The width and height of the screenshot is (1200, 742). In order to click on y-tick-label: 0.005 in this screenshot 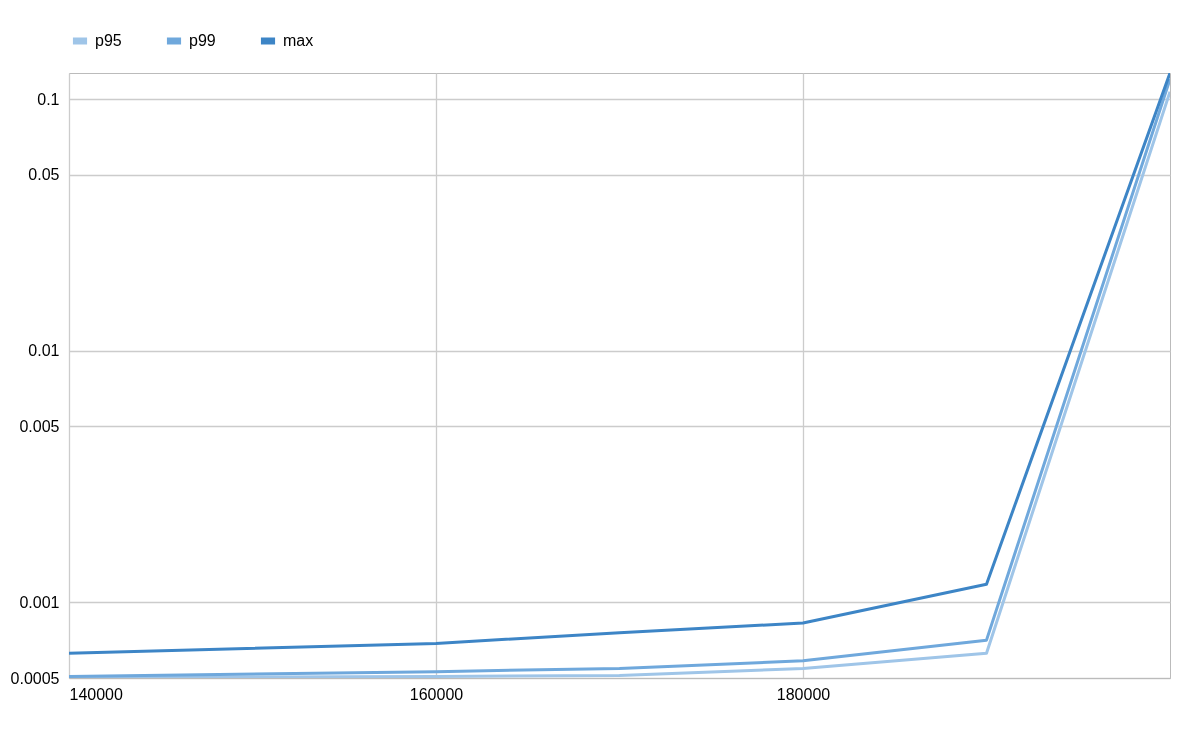, I will do `click(39, 426)`.